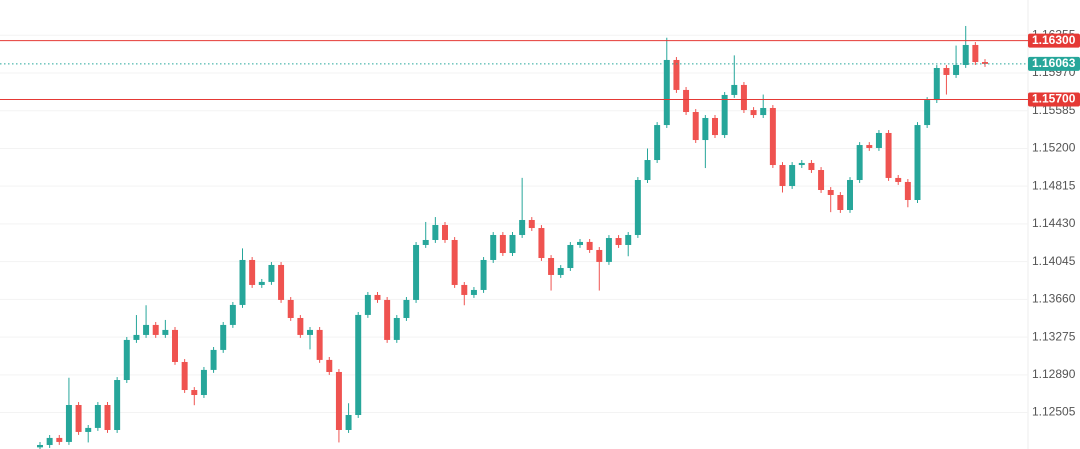  What do you see at coordinates (1054, 185) in the screenshot?
I see `y-tick-label: 1.14815` at bounding box center [1054, 185].